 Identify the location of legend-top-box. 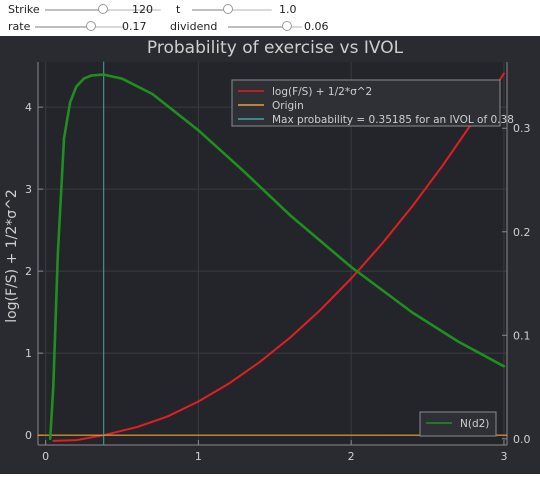
(366, 103).